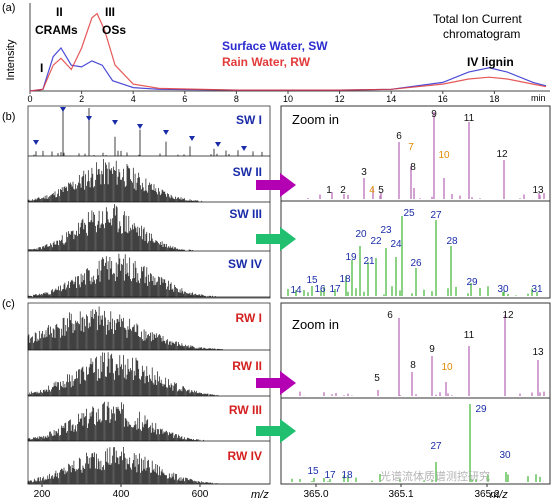  Describe the element at coordinates (364, 172) in the screenshot. I see `peak-label: 3` at that location.